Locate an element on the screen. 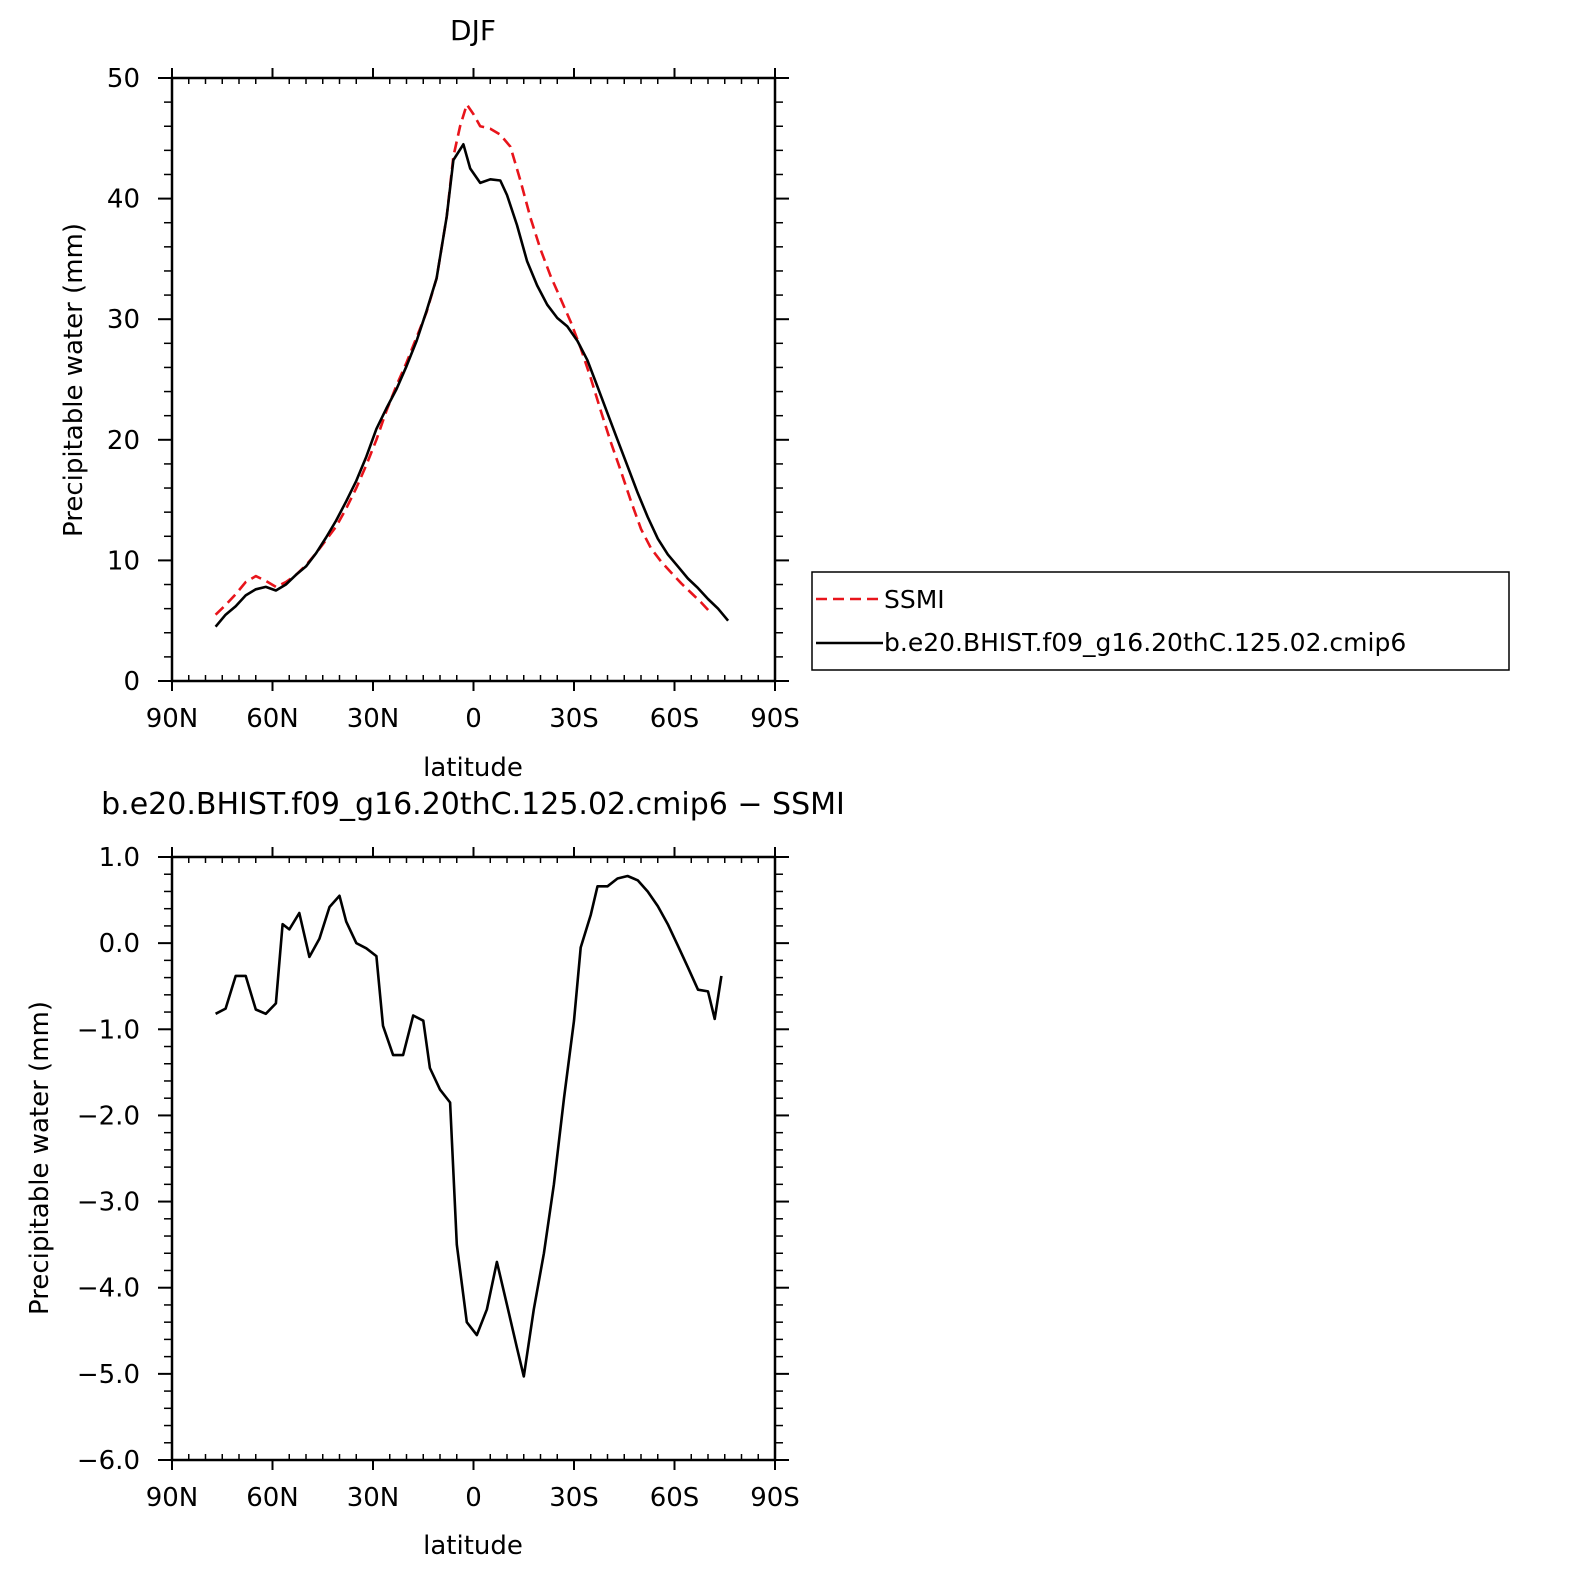 The width and height of the screenshot is (1569, 1569). bottom-series-line-difference is located at coordinates (469, 1126).